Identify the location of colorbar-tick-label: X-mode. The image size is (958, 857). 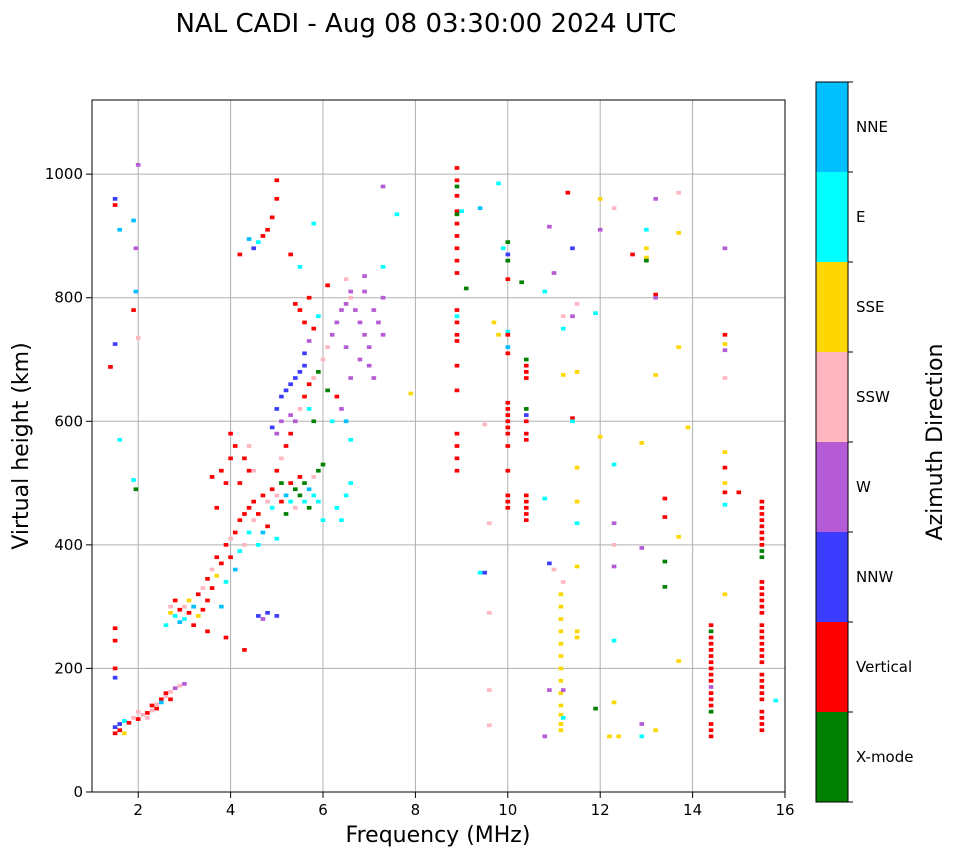
(884, 757).